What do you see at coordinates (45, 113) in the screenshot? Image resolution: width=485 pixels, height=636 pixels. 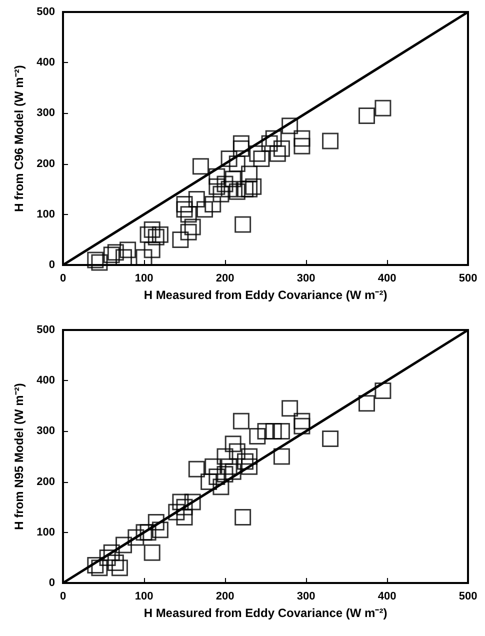 I see `y-tick-label: 300` at bounding box center [45, 113].